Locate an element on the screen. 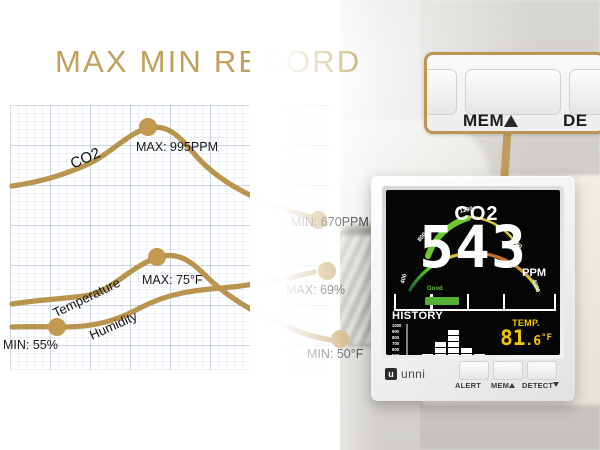 The width and height of the screenshot is (600, 450). detect-button is located at coordinates (542, 370).